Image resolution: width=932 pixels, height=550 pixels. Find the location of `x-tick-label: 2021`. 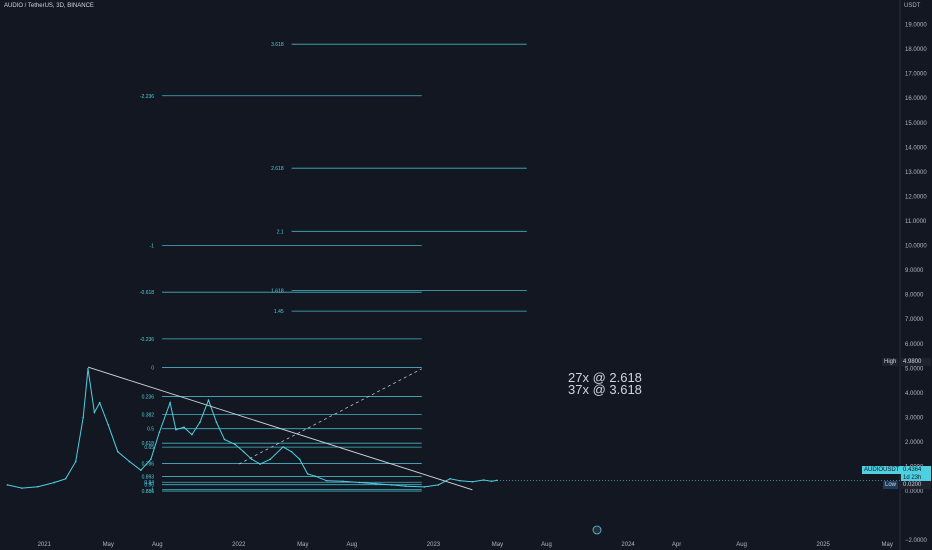

x-tick-label: 2021 is located at coordinates (45, 545).